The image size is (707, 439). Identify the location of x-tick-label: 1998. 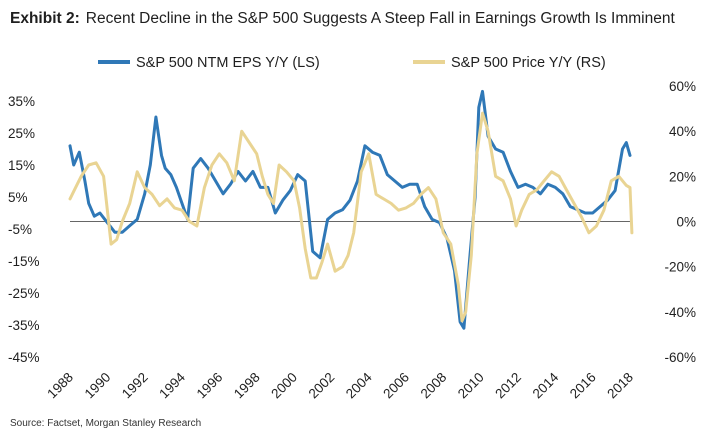
(247, 386).